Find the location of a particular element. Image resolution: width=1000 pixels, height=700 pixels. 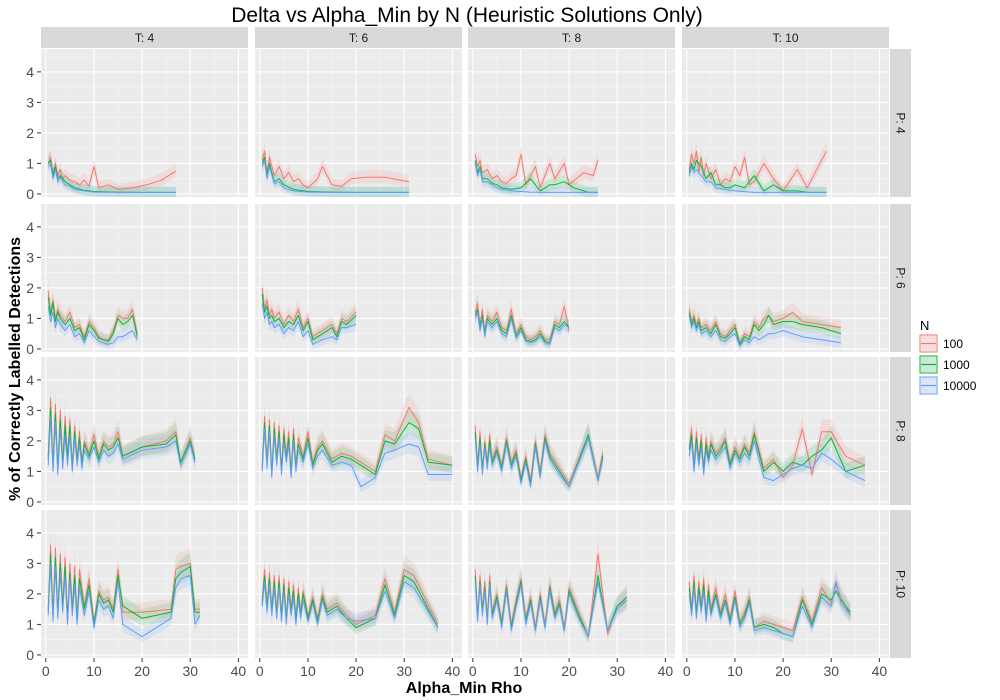

legend-title: N is located at coordinates (924, 325).